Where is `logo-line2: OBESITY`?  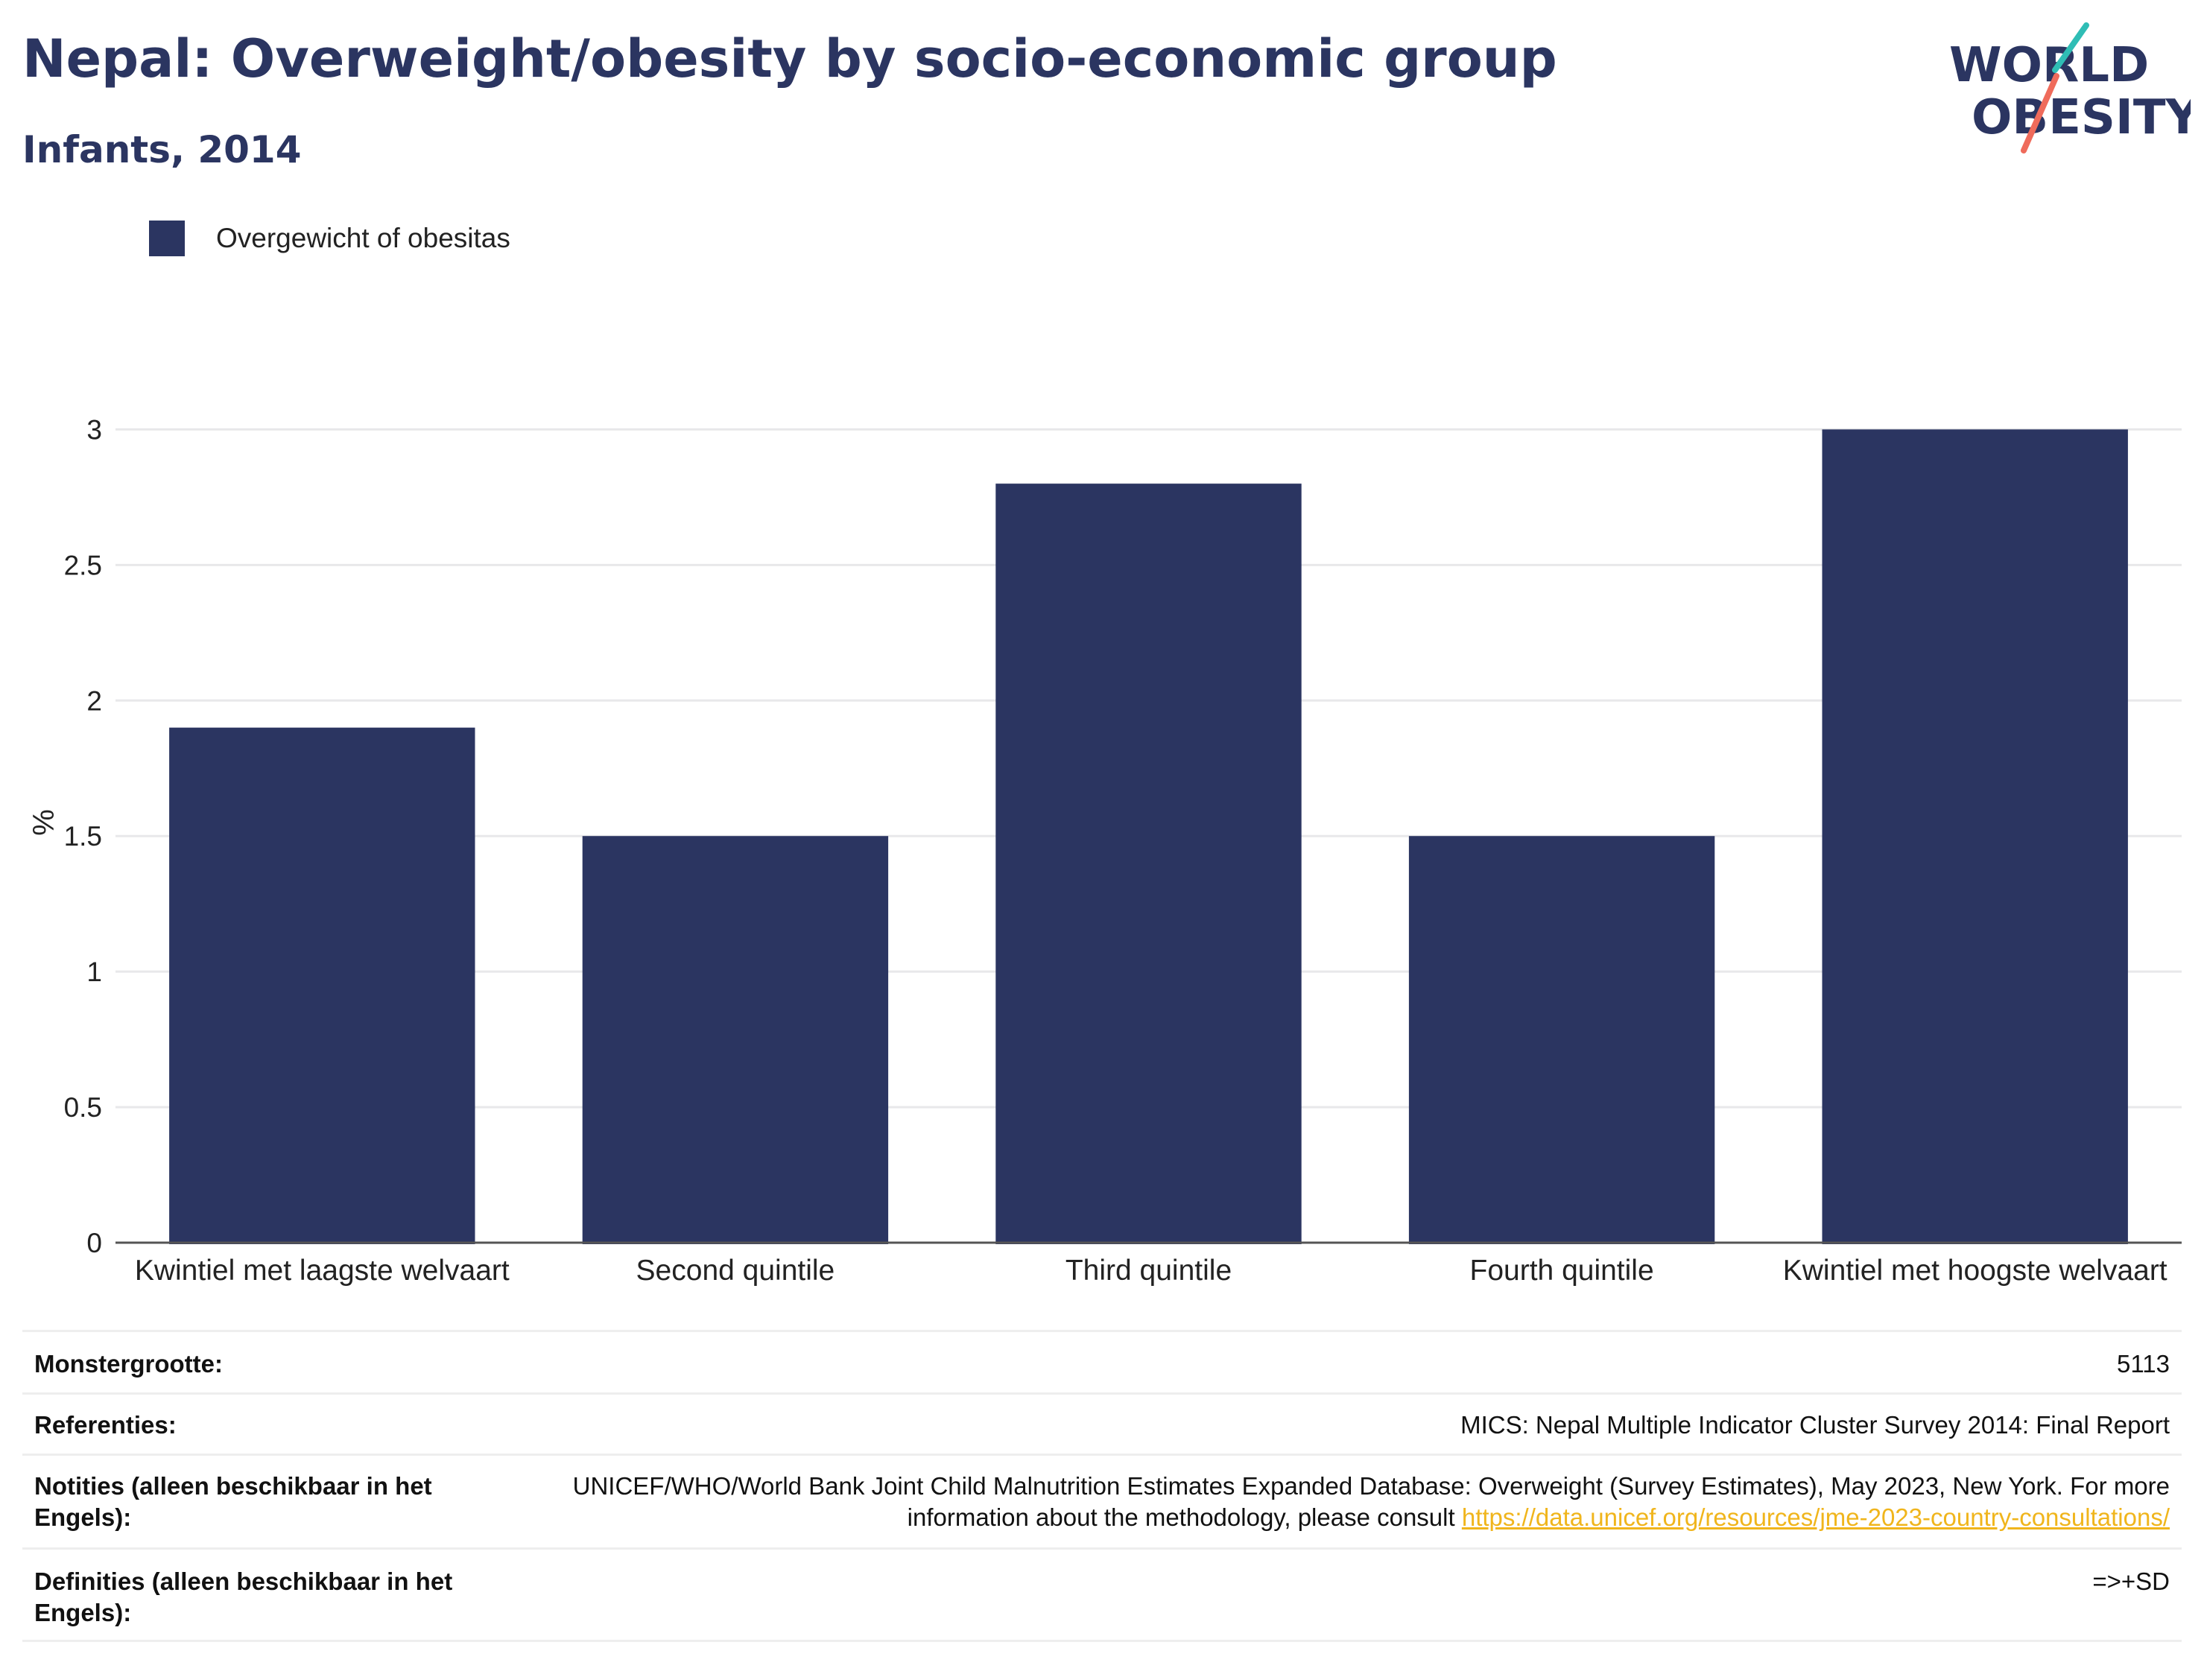
logo-line2: OBESITY is located at coordinates (2081, 117).